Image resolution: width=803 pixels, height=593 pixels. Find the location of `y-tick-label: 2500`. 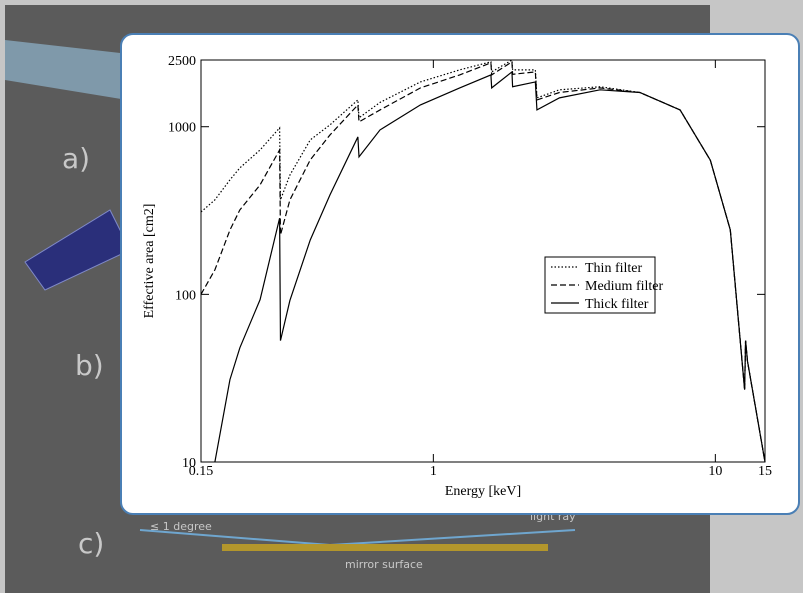

y-tick-label: 2500 is located at coordinates (182, 61).